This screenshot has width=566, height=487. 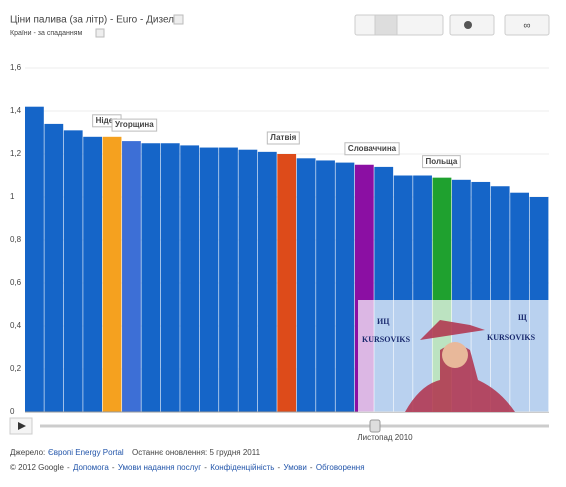 I want to click on y-tick-label: 1,6, so click(x=16, y=67).